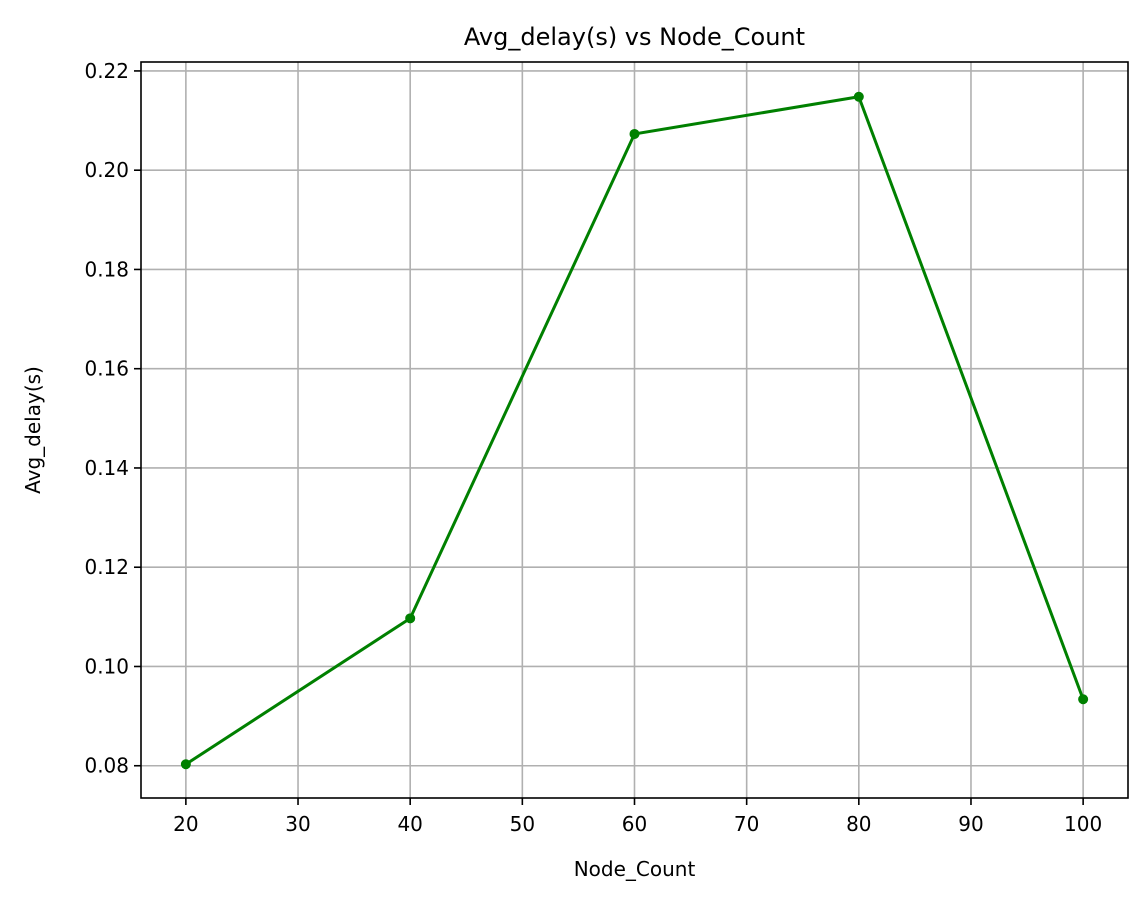 The width and height of the screenshot is (1147, 905). What do you see at coordinates (522, 824) in the screenshot?
I see `x-tick-label: 50` at bounding box center [522, 824].